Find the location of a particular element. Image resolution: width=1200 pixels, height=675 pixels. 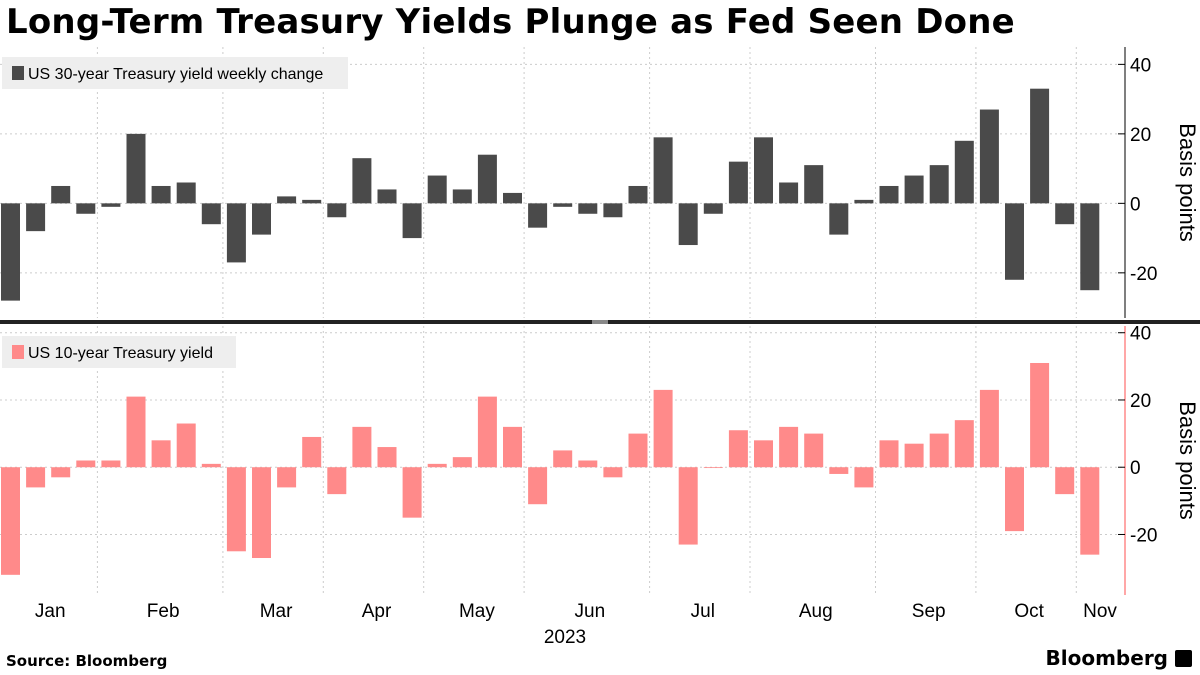

x-tick-label: Feb is located at coordinates (163, 611).